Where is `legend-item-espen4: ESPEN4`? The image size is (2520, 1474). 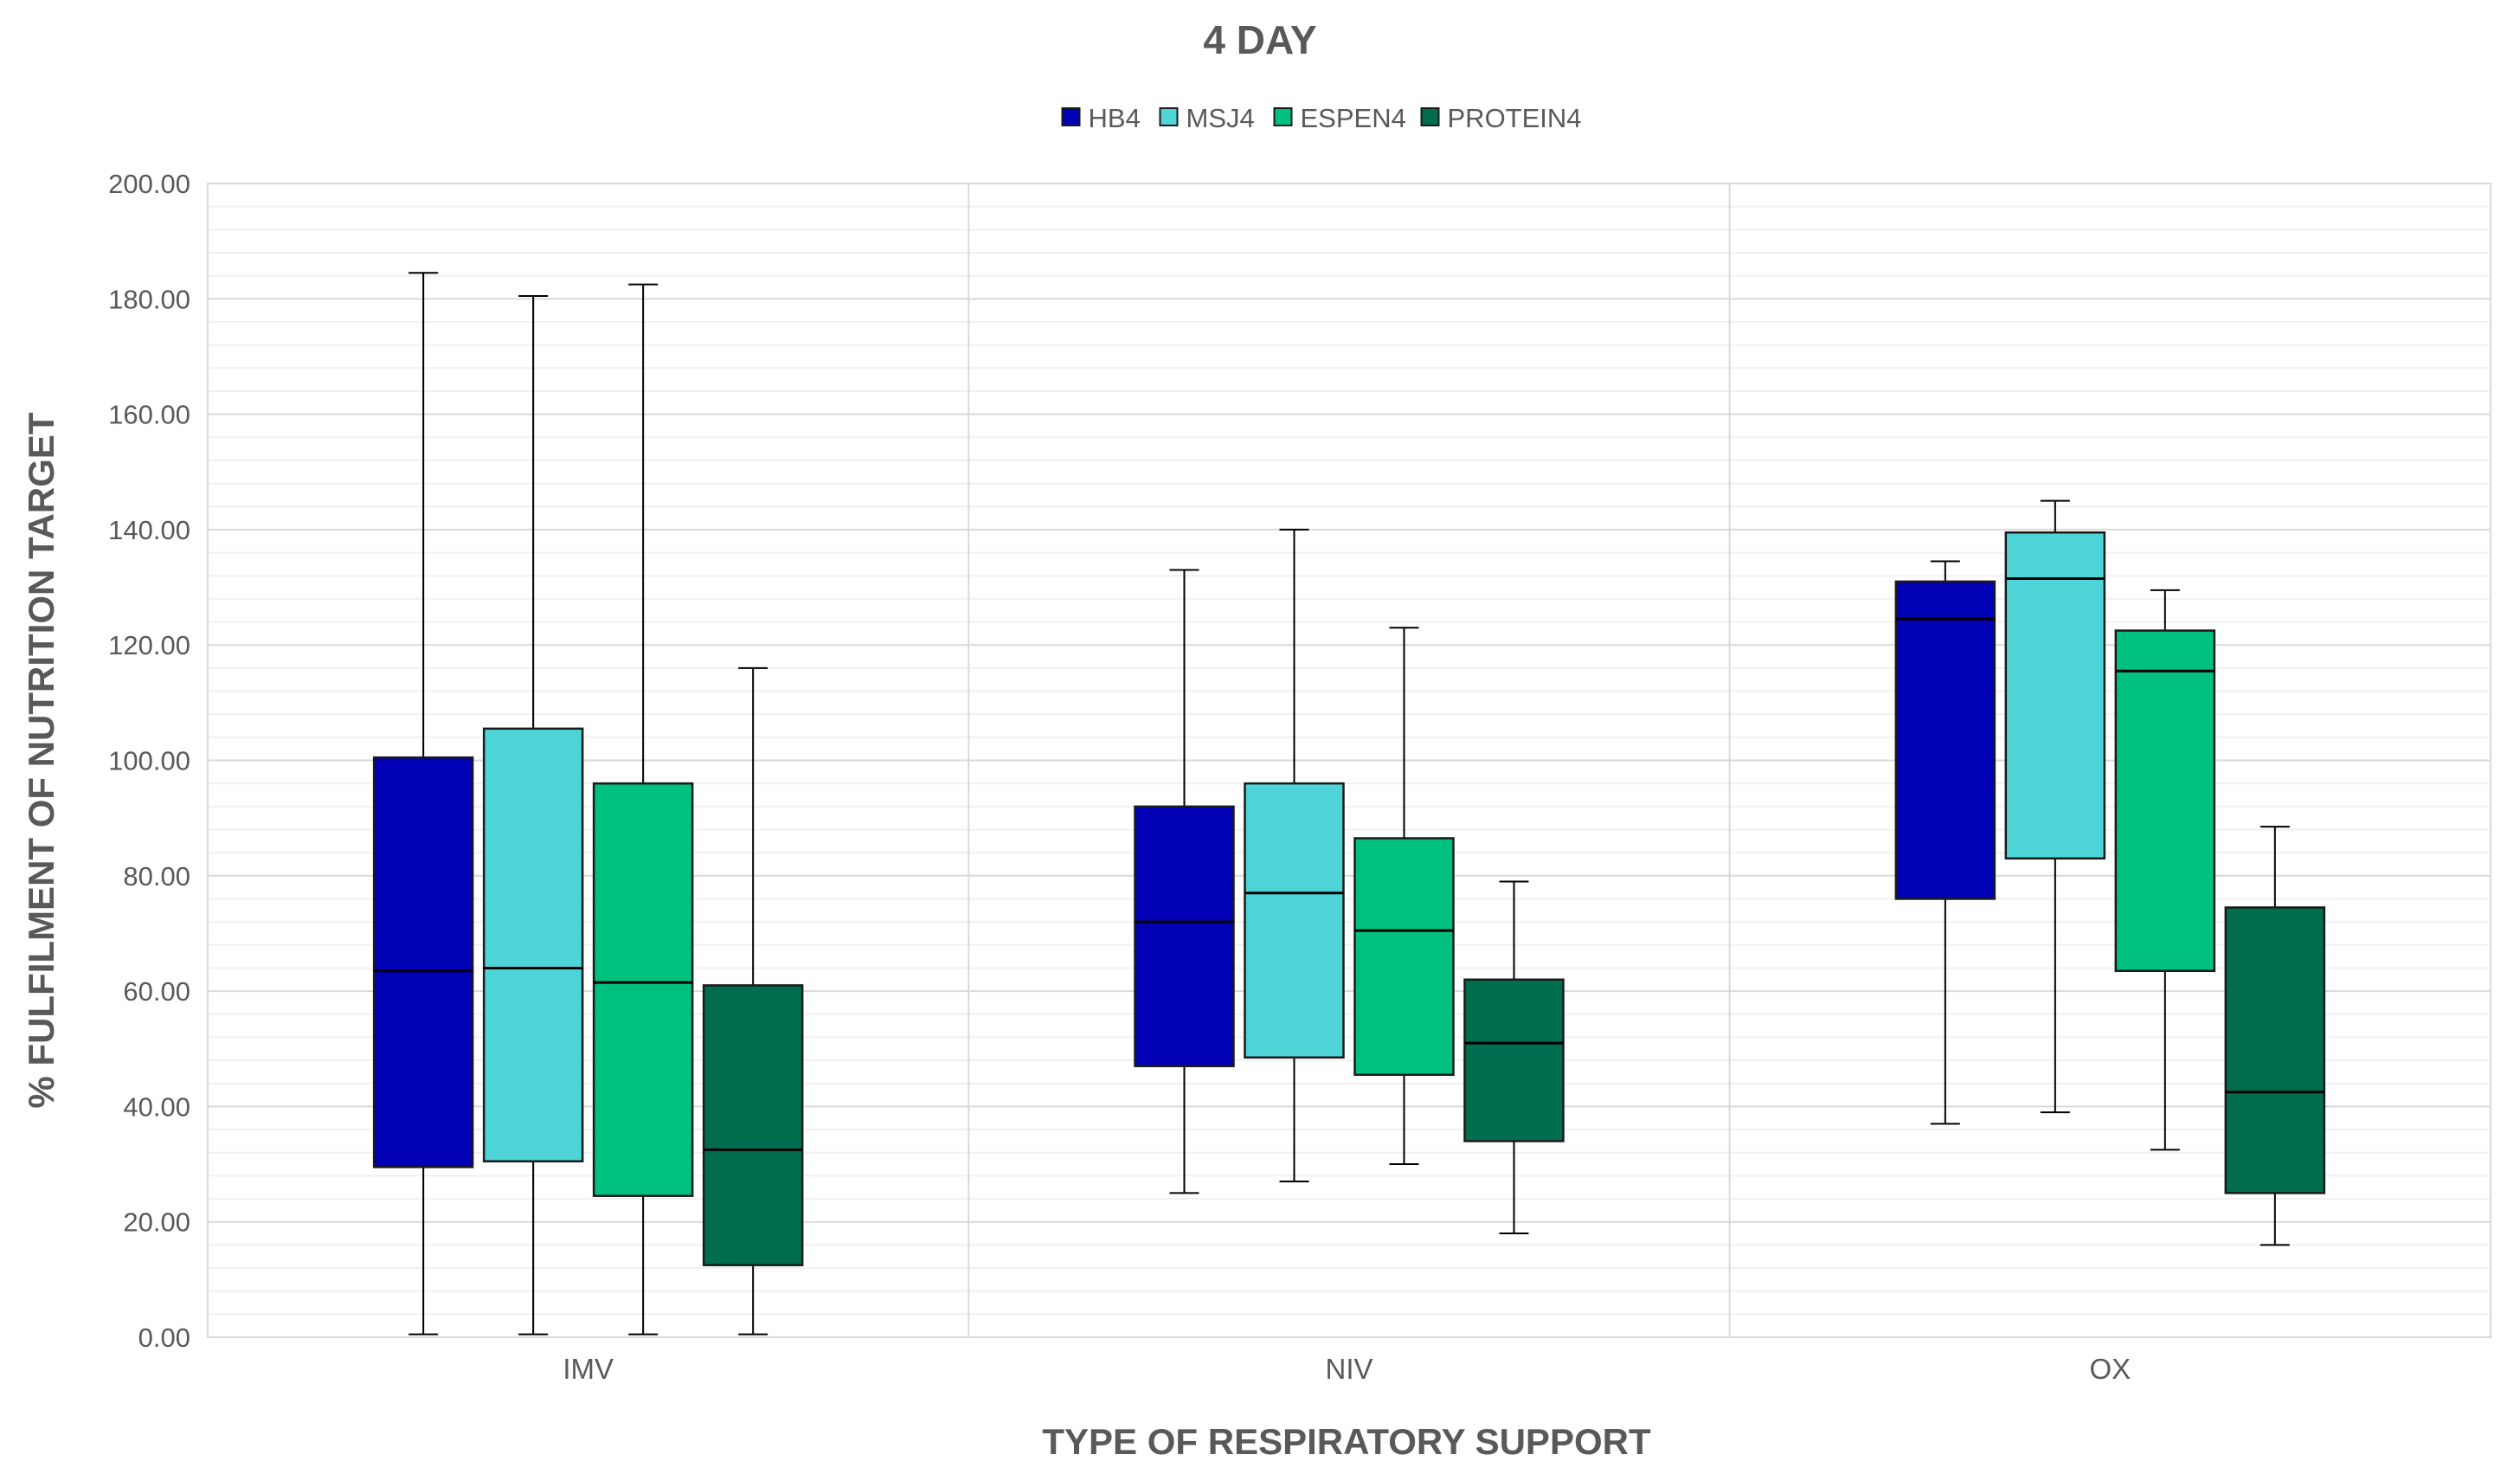
legend-item-espen4: ESPEN4 is located at coordinates (1339, 118).